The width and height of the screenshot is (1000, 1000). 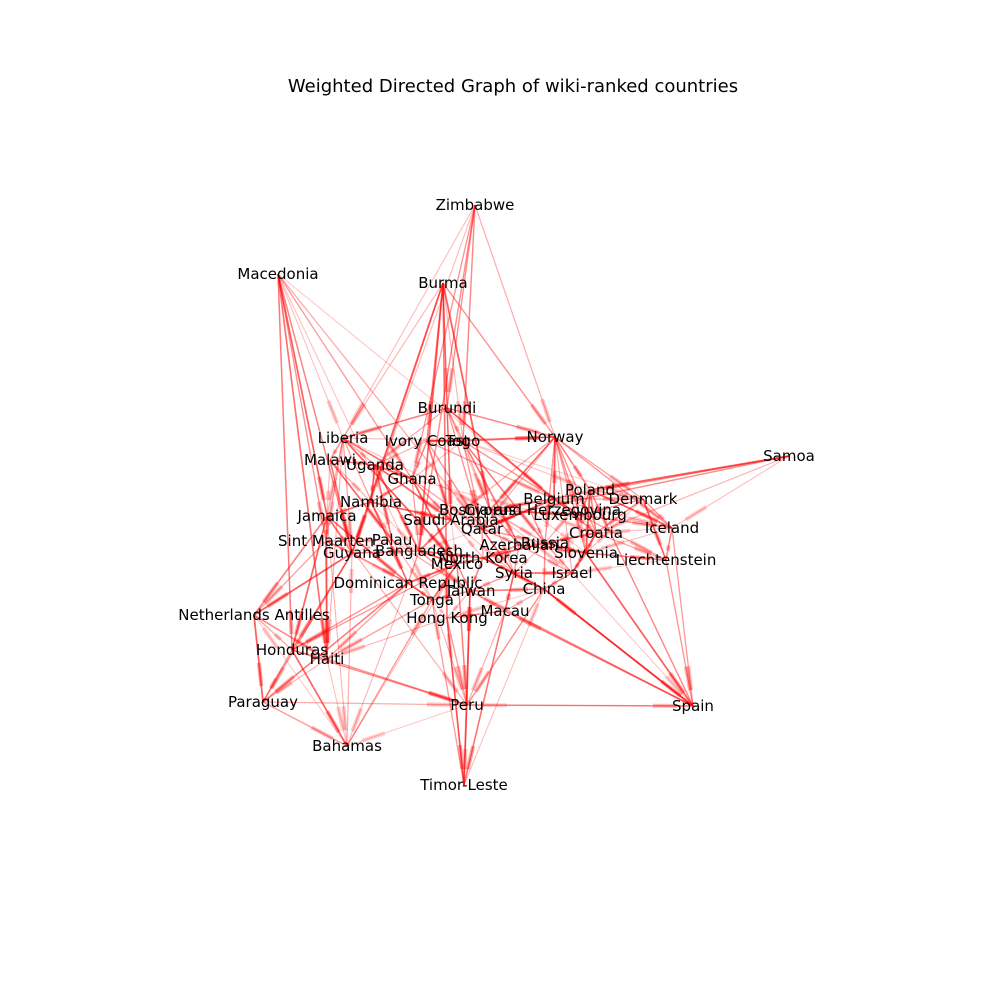 I want to click on edge-liberia-to-guyana, so click(x=347, y=495).